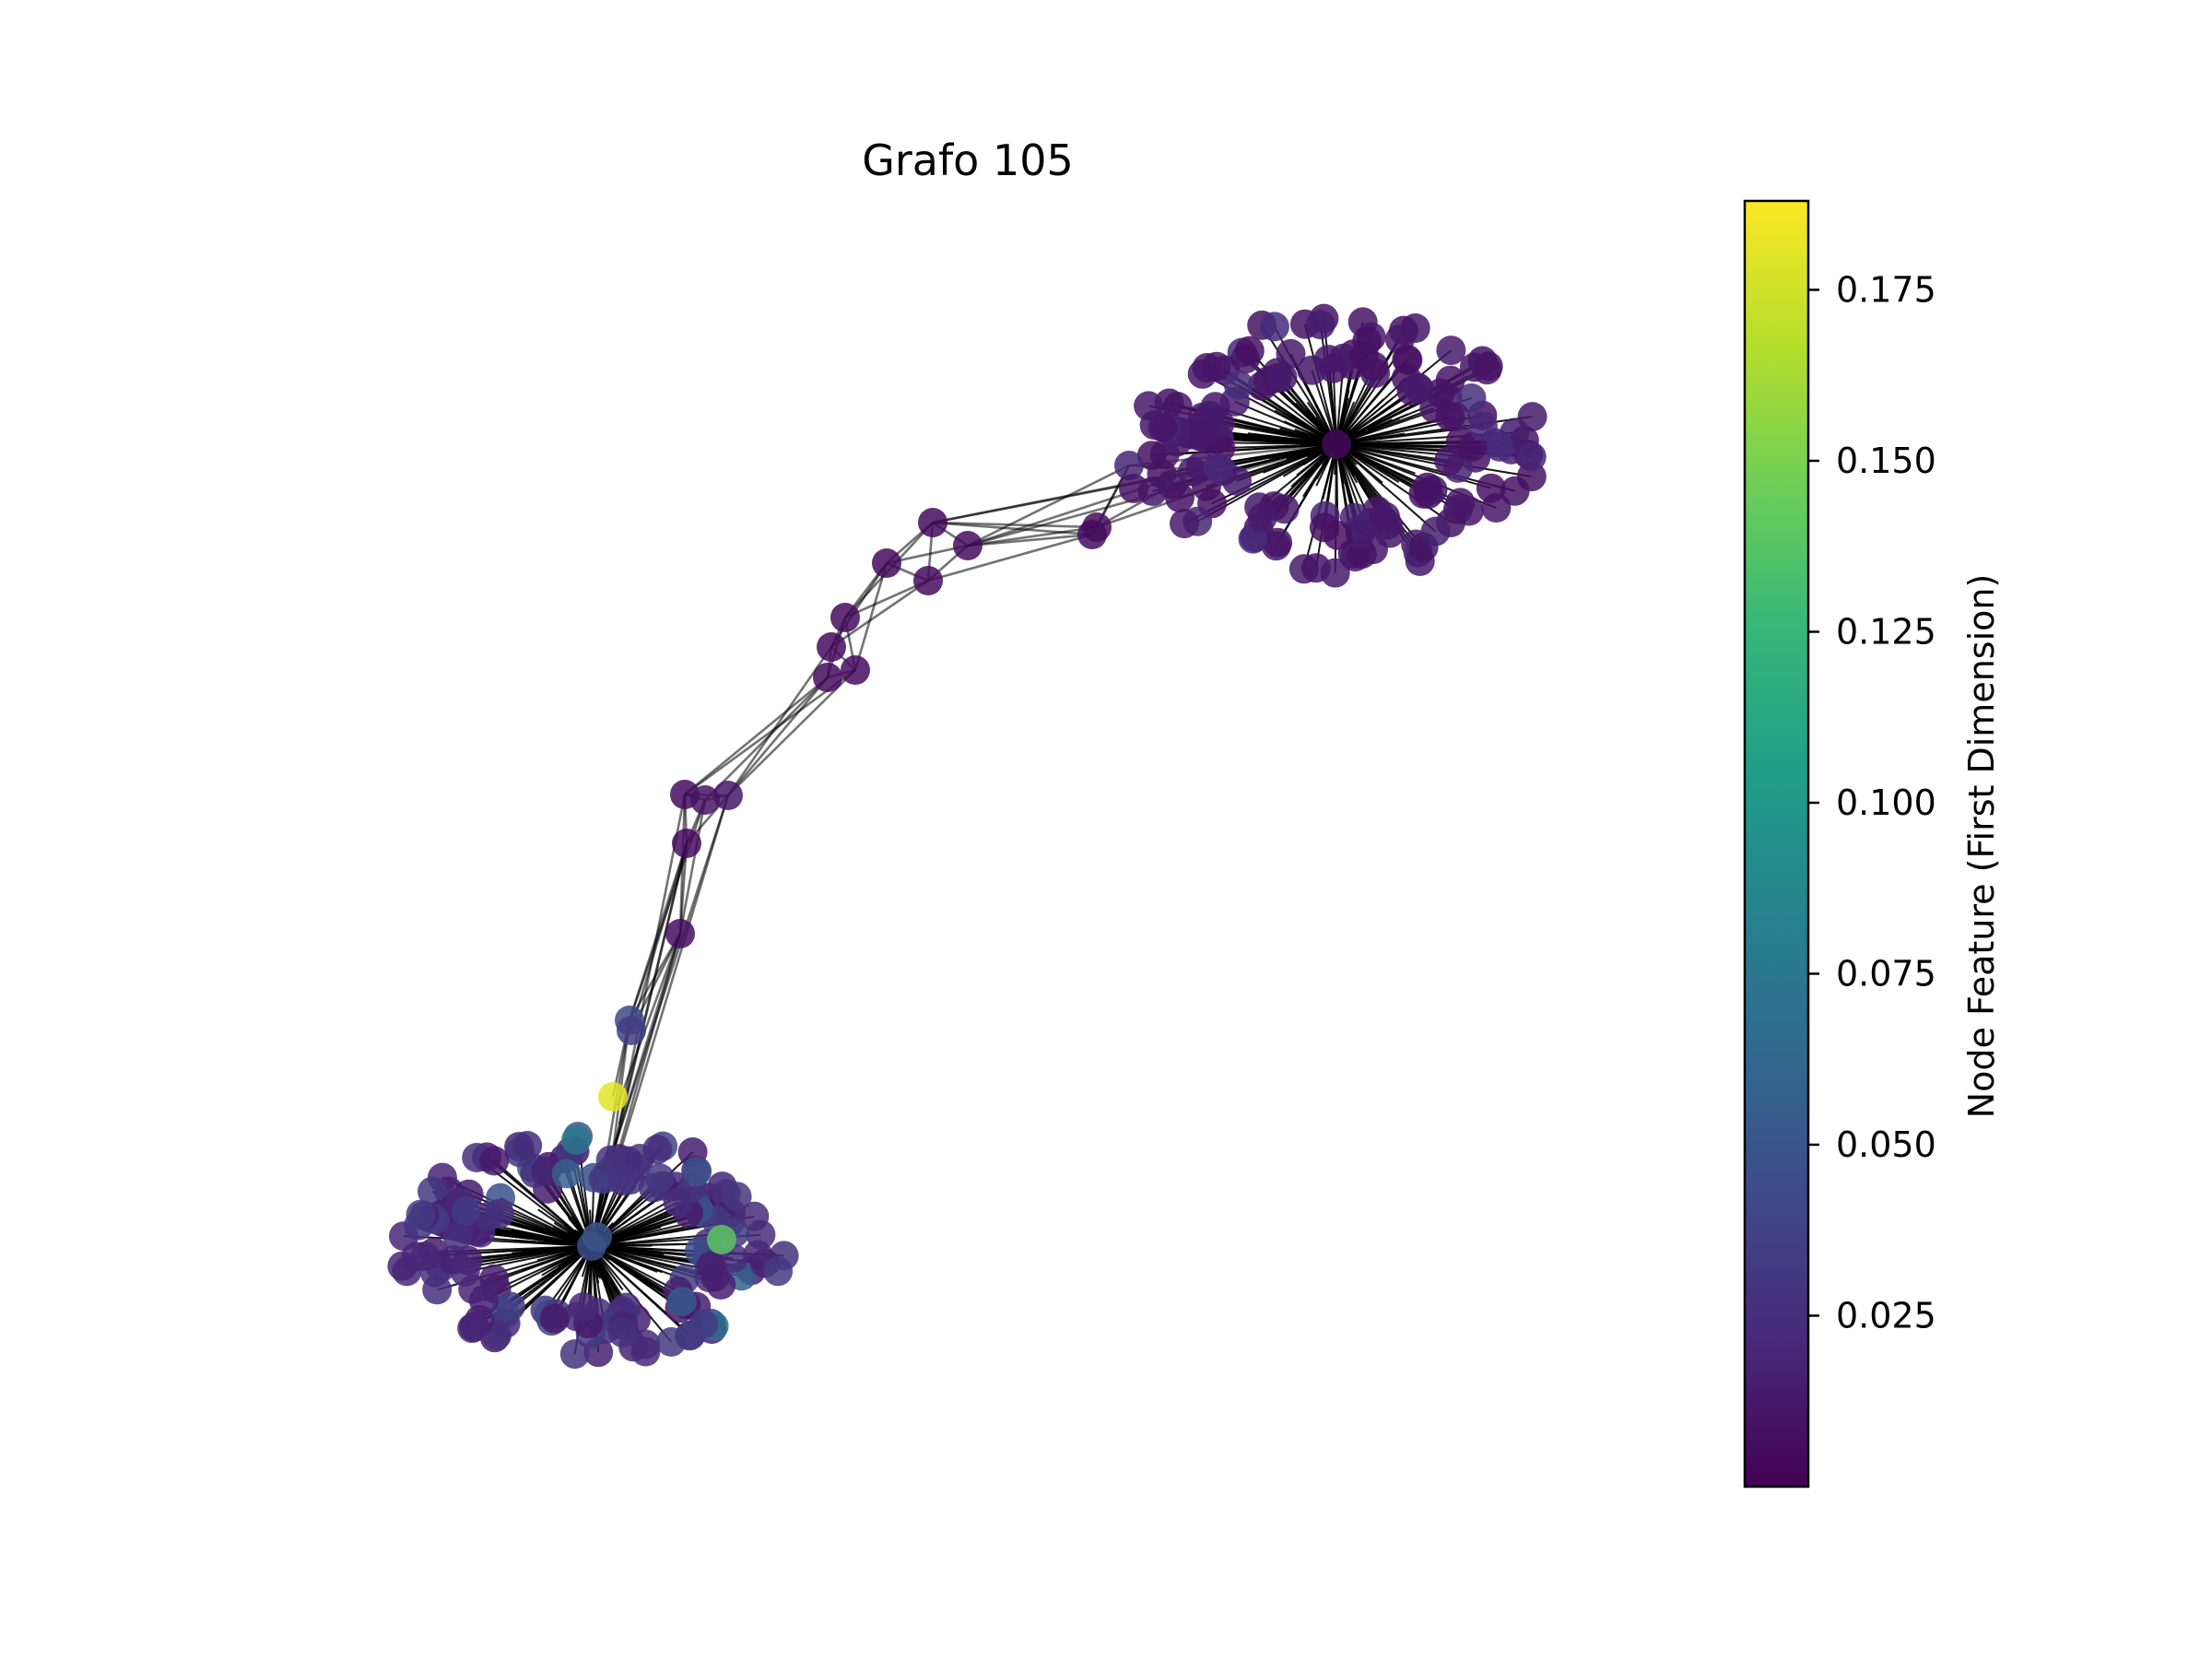 Image resolution: width=2212 pixels, height=1659 pixels. What do you see at coordinates (1886, 461) in the screenshot?
I see `colorbar-tick-label: 0.150` at bounding box center [1886, 461].